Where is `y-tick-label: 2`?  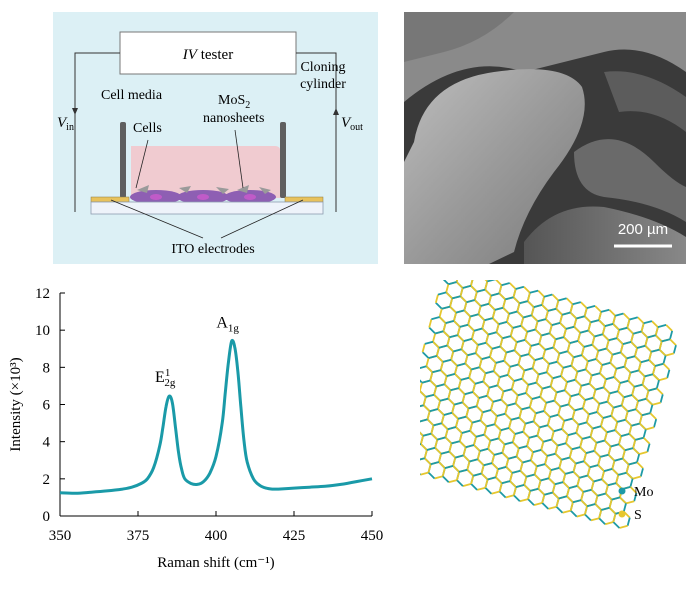
y-tick-label: 2 is located at coordinates (47, 480).